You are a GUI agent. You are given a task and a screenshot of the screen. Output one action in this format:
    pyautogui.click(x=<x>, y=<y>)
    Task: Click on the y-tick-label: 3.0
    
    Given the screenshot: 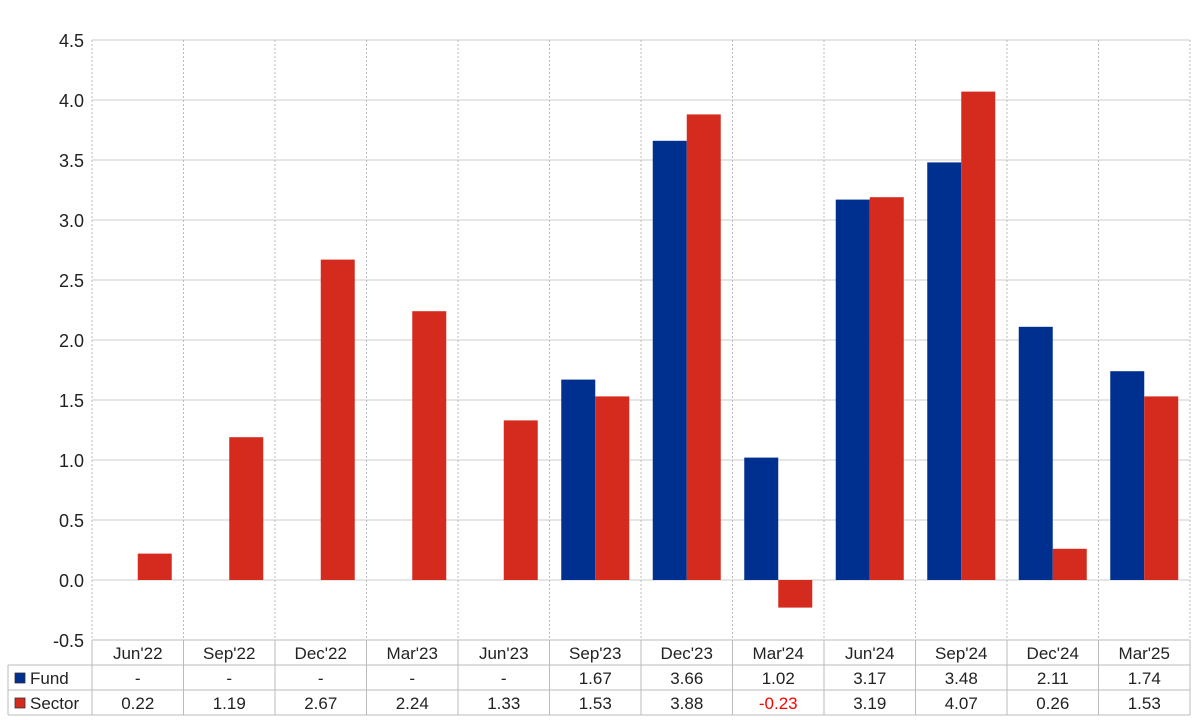 What is the action you would take?
    pyautogui.click(x=71, y=221)
    